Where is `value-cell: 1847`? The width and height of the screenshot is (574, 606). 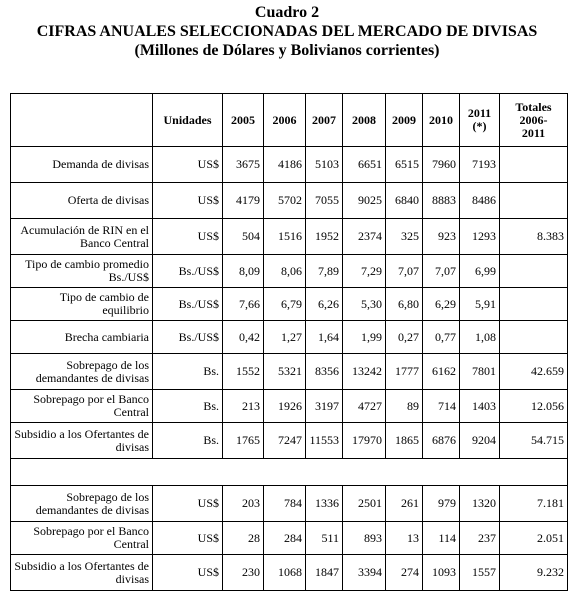 value-cell: 1847 is located at coordinates (324, 572).